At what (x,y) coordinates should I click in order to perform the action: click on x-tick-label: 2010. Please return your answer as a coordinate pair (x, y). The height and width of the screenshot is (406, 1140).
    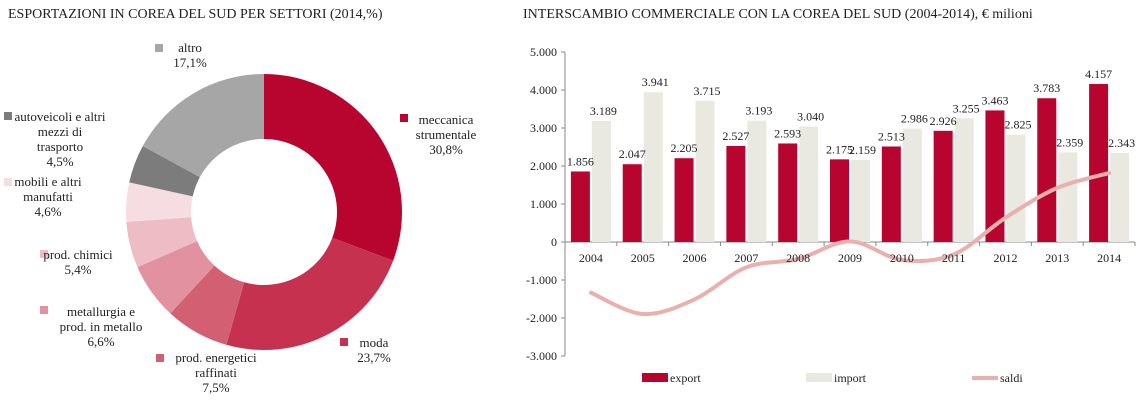
    Looking at the image, I should click on (902, 258).